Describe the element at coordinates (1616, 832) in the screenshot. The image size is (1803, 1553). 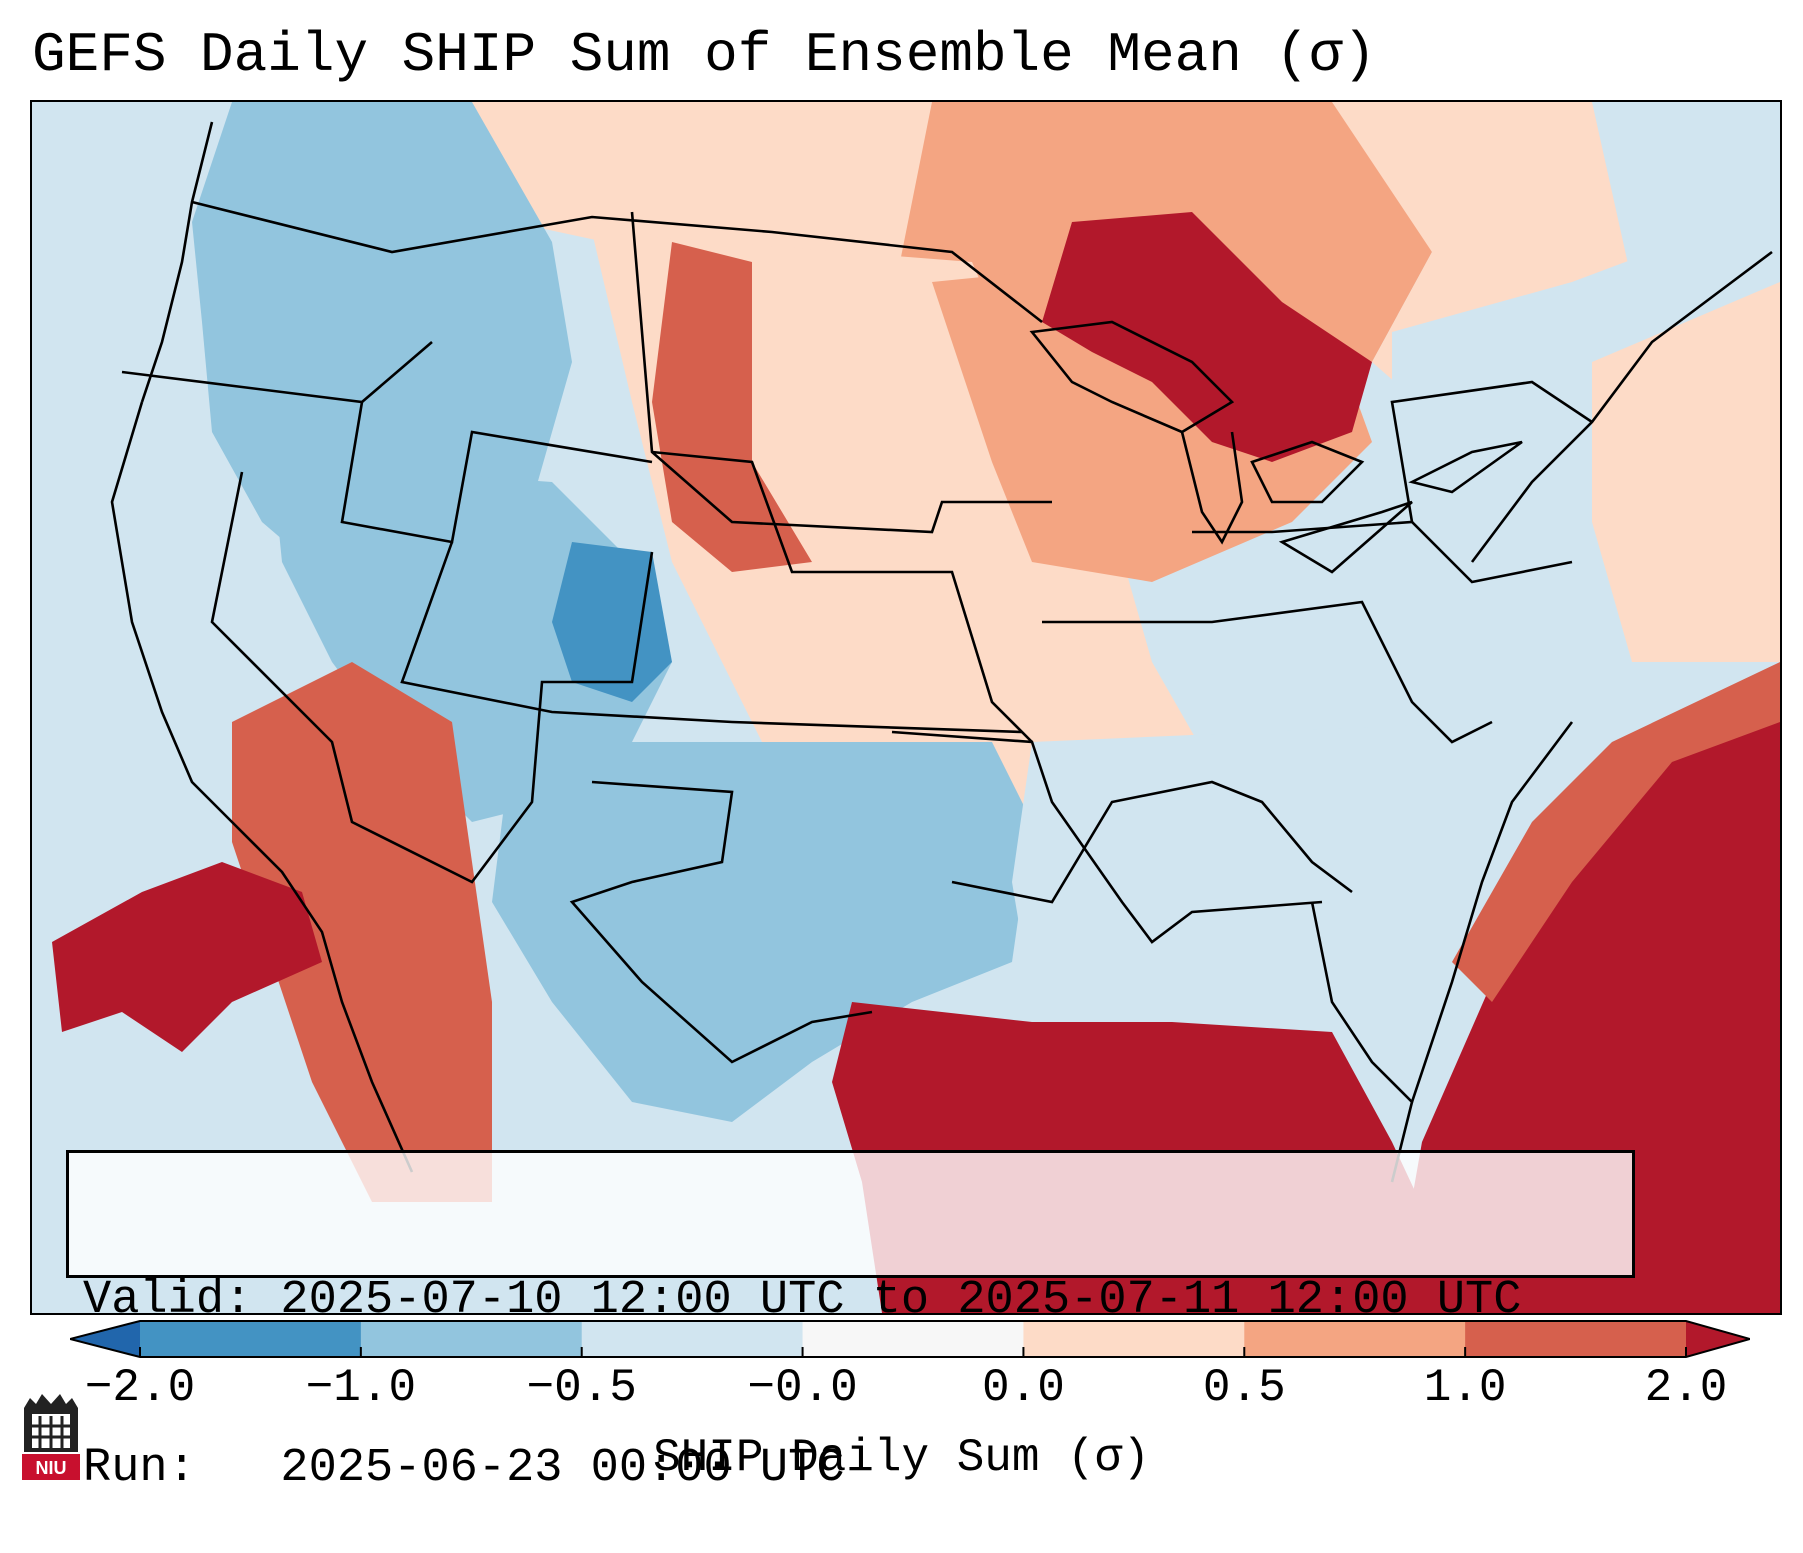
I see `region-atlantic-warm` at that location.